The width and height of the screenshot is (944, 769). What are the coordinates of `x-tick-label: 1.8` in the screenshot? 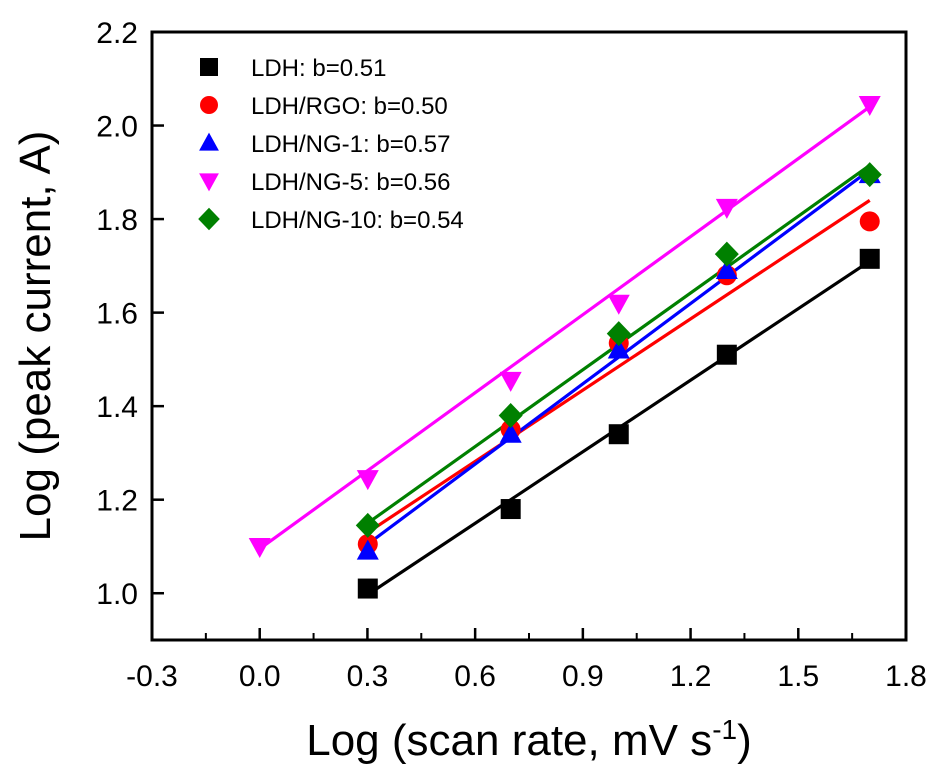 It's located at (906, 676).